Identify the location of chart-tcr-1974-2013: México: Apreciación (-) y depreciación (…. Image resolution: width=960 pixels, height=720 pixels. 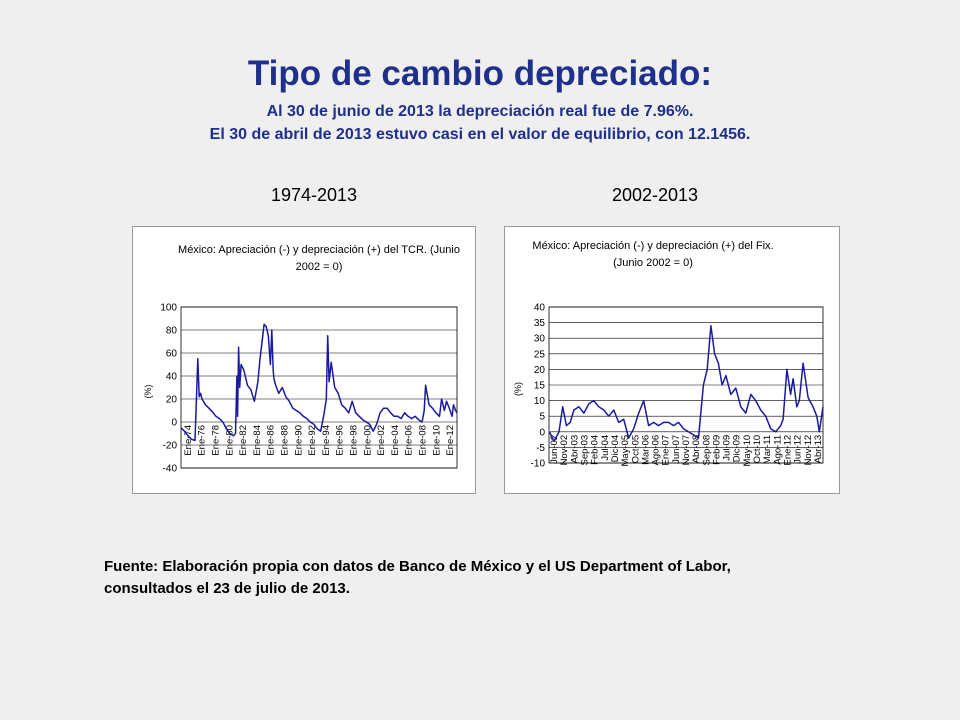
(304, 360).